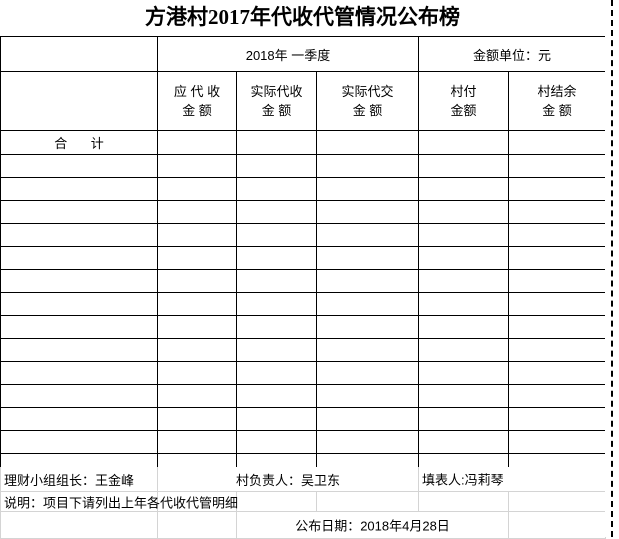  I want to click on total-receivable-amount, so click(197, 142).